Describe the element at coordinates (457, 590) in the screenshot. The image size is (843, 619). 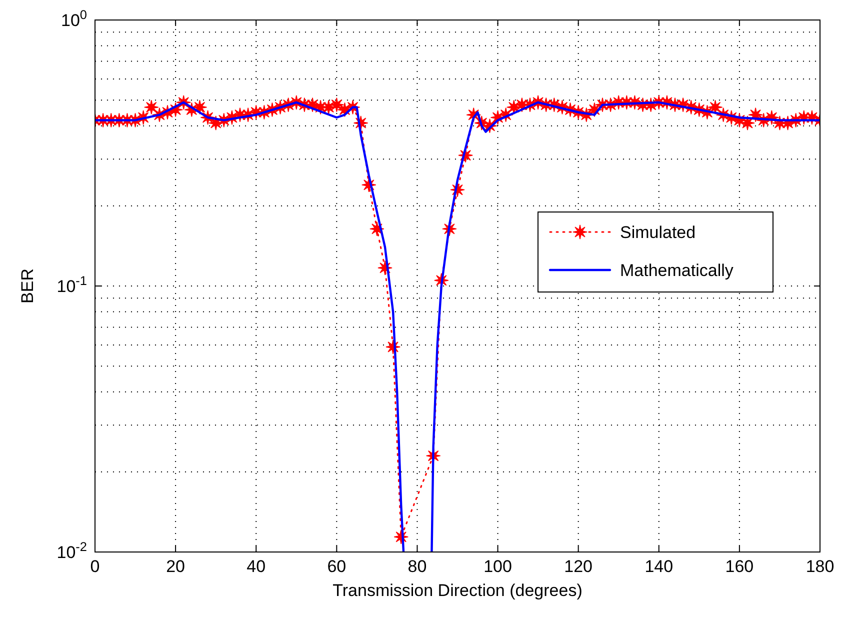
I see `x-axis-title: Transmission Direction (degrees)` at that location.